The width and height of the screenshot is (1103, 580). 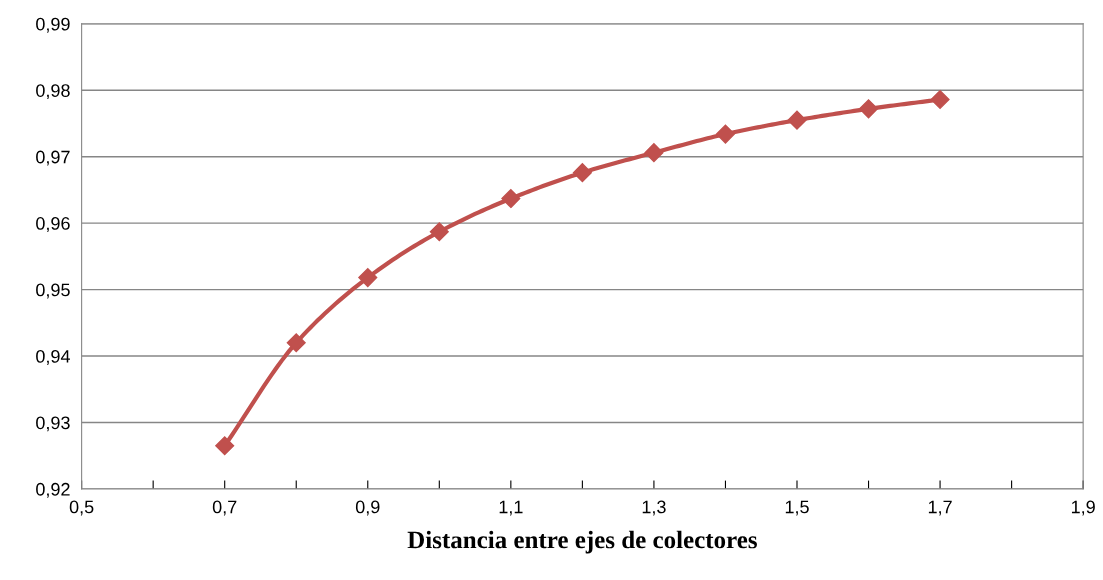 What do you see at coordinates (53, 357) in the screenshot?
I see `y-tick-label: 0,94` at bounding box center [53, 357].